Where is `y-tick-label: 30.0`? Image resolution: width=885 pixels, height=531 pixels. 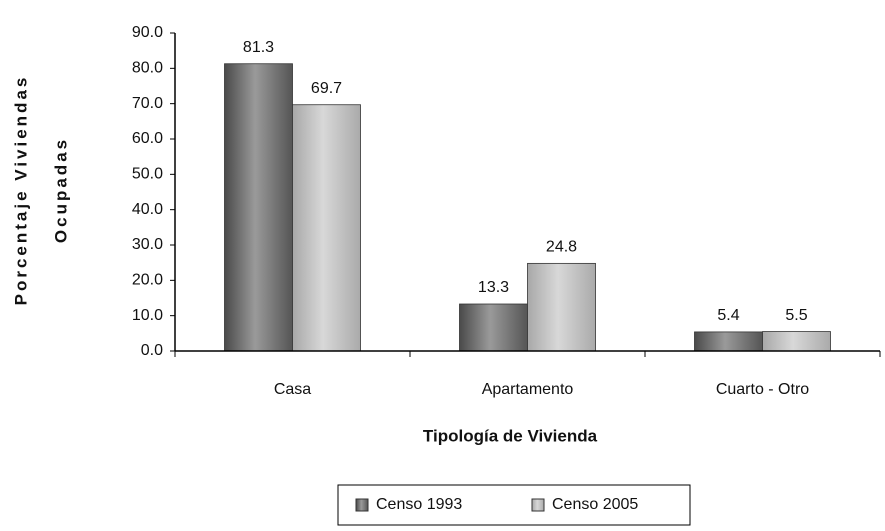 y-tick-label: 30.0 is located at coordinates (147, 244).